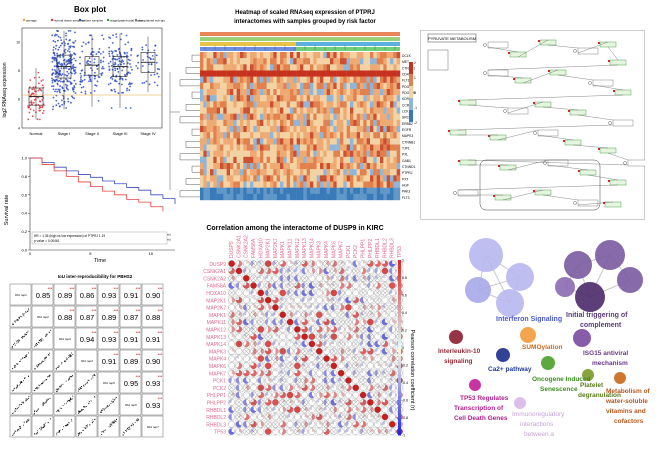 This screenshot has width=662, height=464. I want to click on corr-marker, so click(304, 395).